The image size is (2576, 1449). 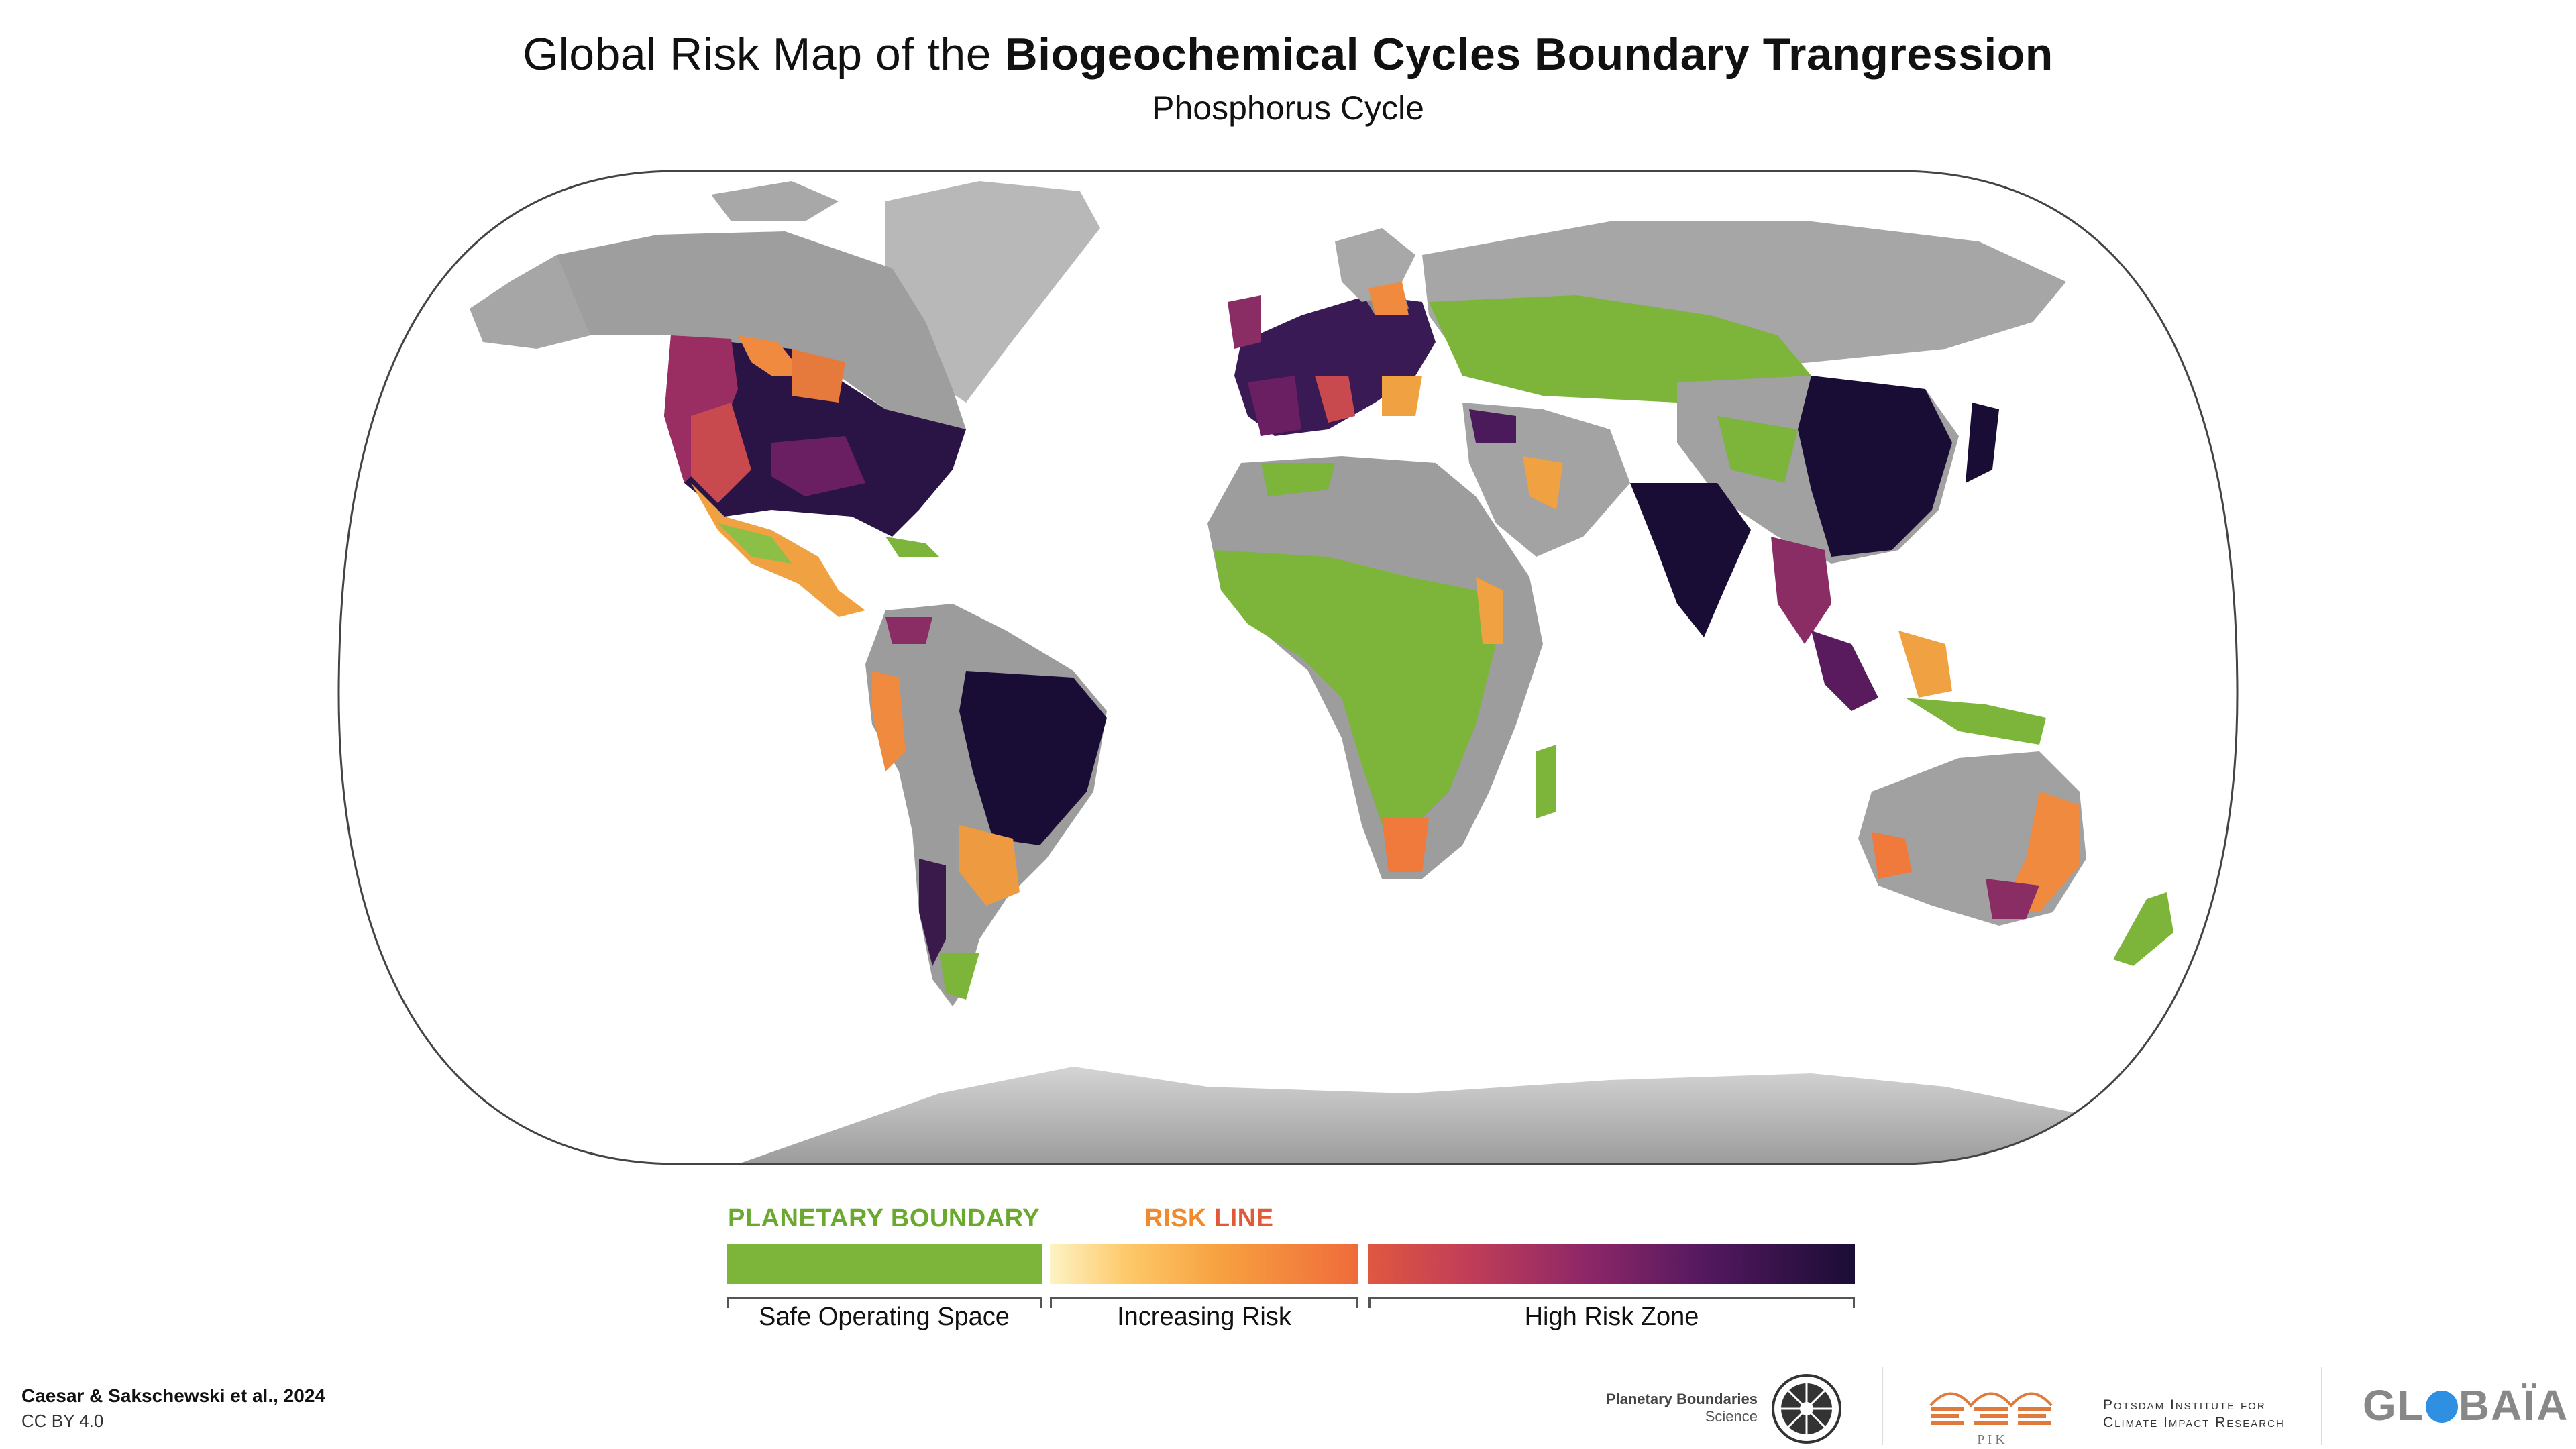 I want to click on legend-label-increasing: Increasing Risk, so click(x=1204, y=1317).